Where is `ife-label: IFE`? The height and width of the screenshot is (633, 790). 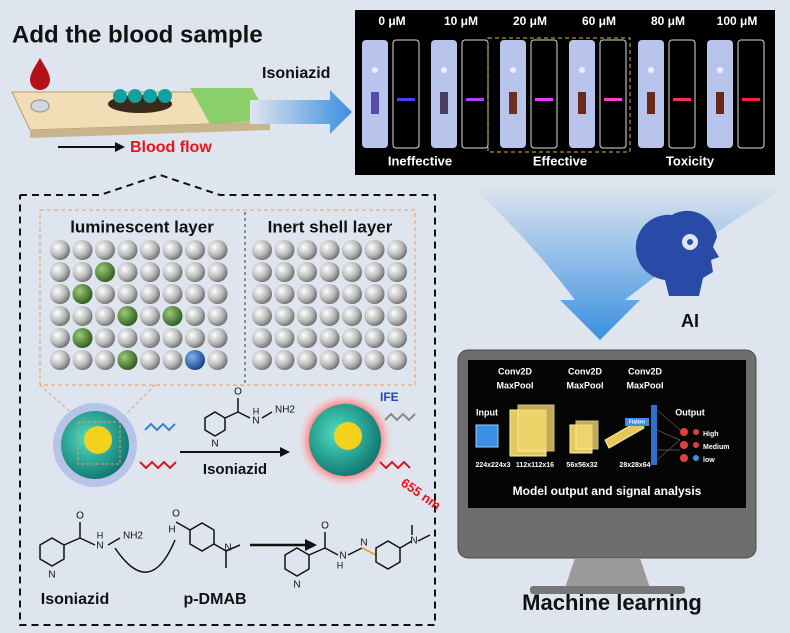 ife-label: IFE is located at coordinates (389, 397).